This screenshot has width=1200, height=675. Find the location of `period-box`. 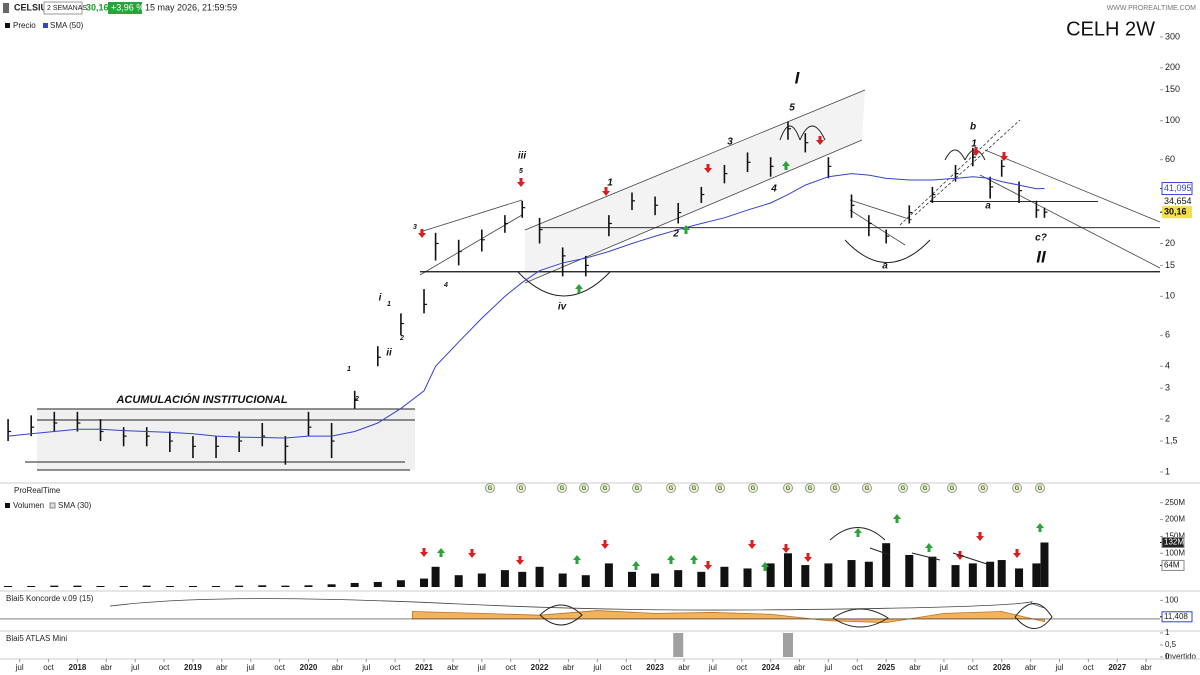

period-box is located at coordinates (63, 8).